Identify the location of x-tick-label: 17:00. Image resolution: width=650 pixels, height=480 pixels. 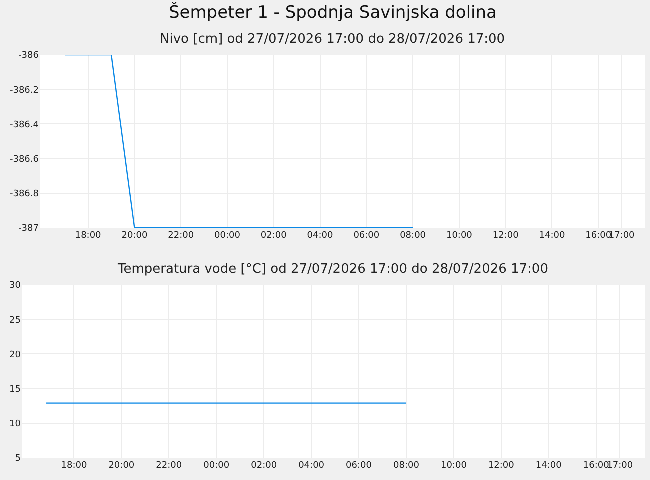
(620, 466).